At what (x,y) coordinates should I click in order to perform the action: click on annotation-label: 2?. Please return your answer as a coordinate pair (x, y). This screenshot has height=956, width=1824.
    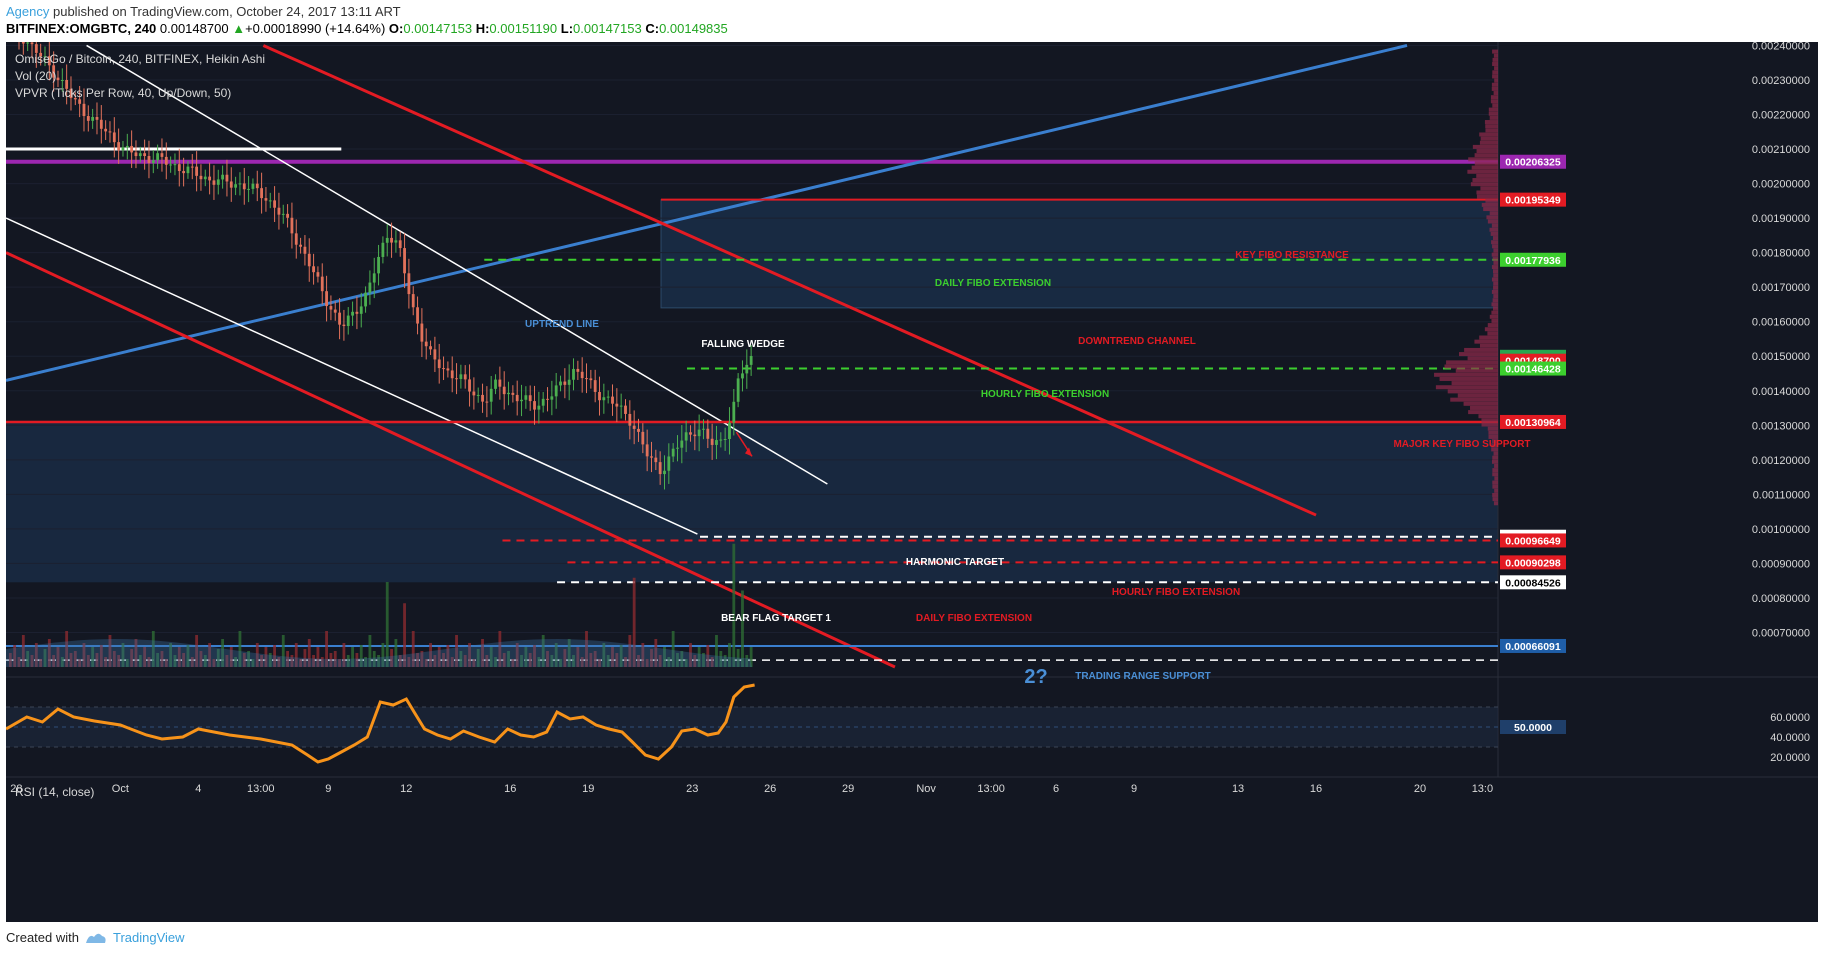
    Looking at the image, I should click on (1035, 677).